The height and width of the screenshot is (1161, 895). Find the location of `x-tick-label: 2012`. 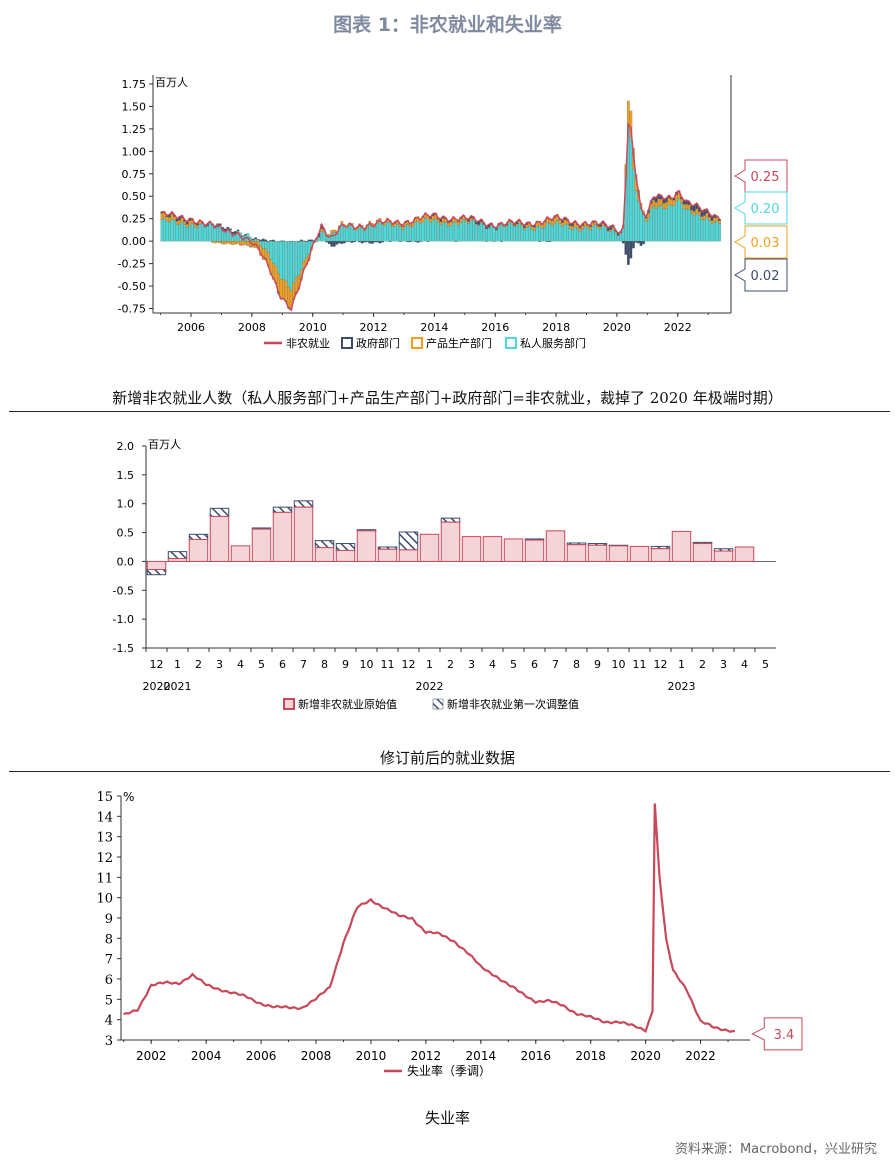

x-tick-label: 2012 is located at coordinates (374, 327).